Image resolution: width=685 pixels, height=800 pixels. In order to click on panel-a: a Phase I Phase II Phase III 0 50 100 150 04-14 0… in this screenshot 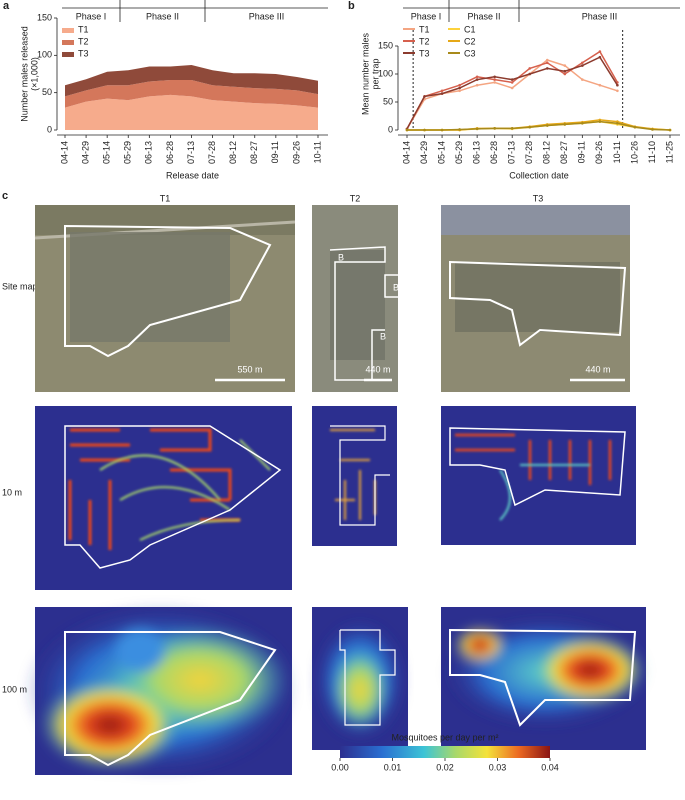, I will do `click(165, 90)`.